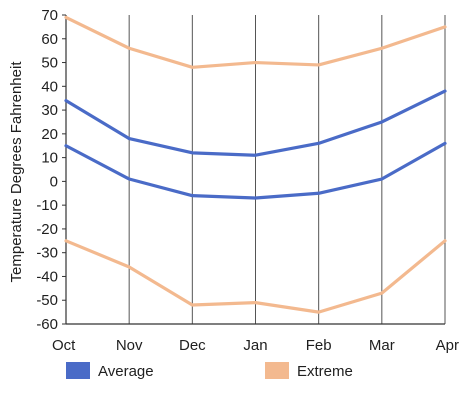  What do you see at coordinates (126, 371) in the screenshot?
I see `legend-label-average: Average` at bounding box center [126, 371].